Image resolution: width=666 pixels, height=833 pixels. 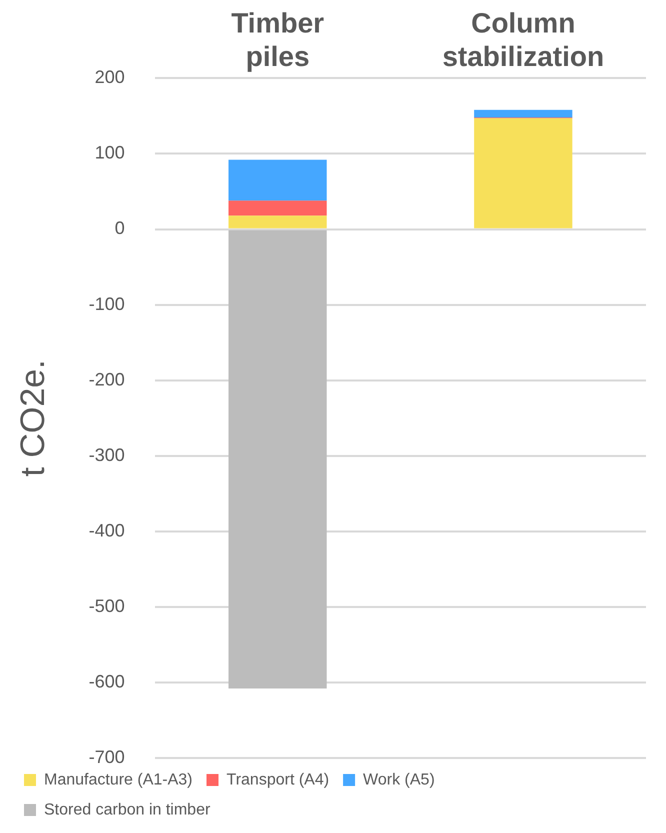 I want to click on y-tick-label: -700, so click(x=106, y=756).